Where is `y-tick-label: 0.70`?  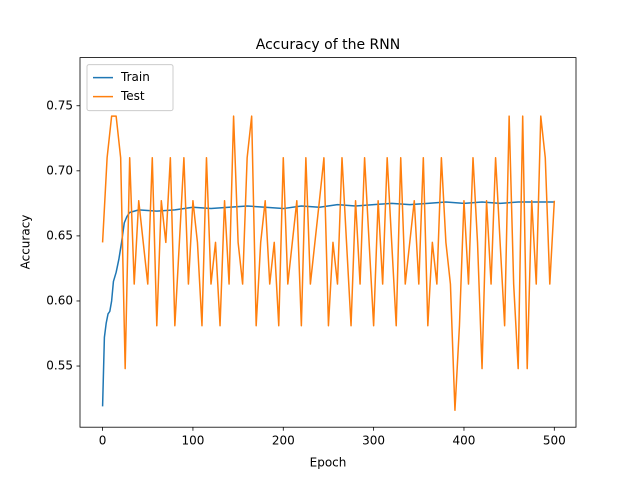
y-tick-label: 0.70 is located at coordinates (59, 170).